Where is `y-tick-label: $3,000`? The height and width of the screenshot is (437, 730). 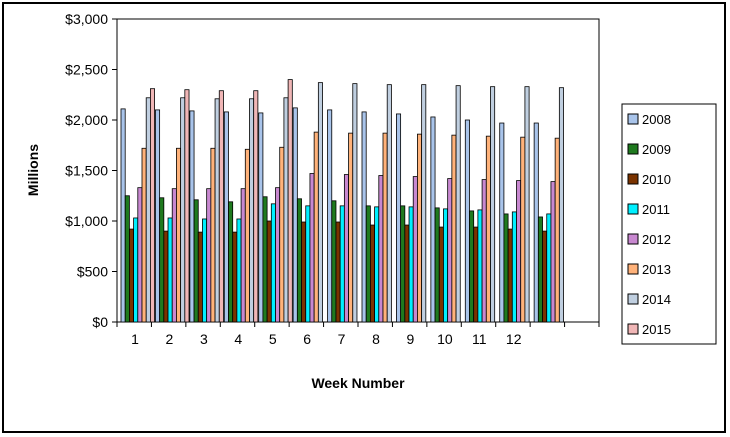 y-tick-label: $3,000 is located at coordinates (86, 19).